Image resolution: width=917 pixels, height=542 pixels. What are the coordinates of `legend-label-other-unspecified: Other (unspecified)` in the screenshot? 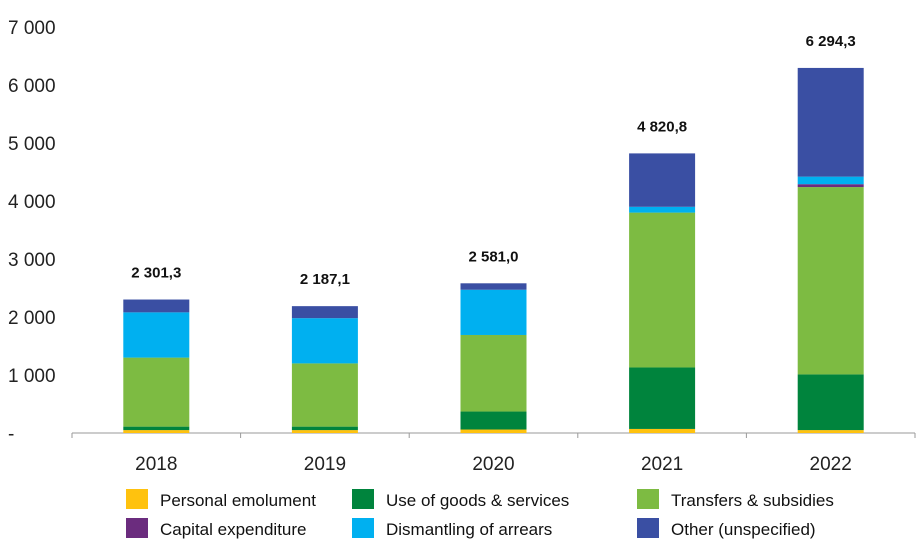 It's located at (743, 529).